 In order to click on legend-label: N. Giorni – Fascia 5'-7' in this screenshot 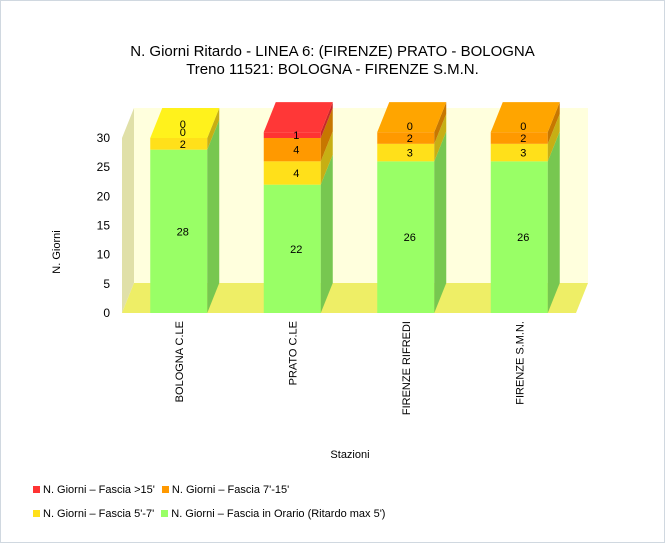, I will do `click(99, 514)`.